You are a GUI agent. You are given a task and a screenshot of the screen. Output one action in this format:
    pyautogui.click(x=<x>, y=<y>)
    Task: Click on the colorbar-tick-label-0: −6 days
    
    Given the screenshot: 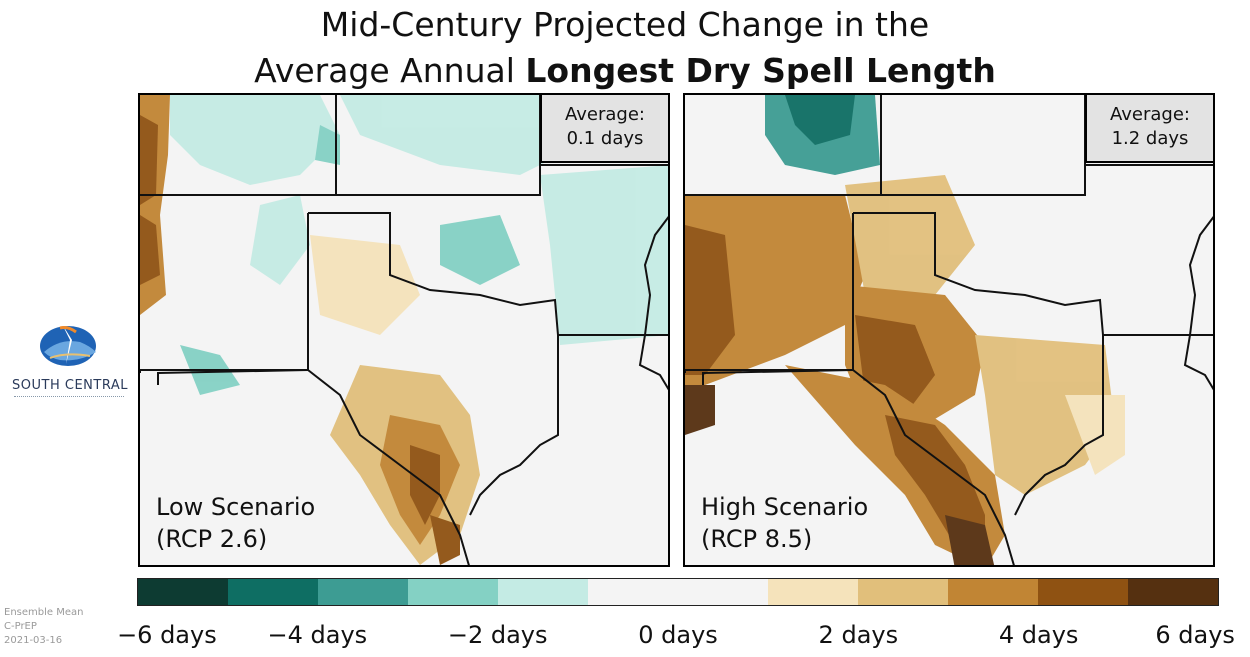 What is the action you would take?
    pyautogui.click(x=167, y=635)
    